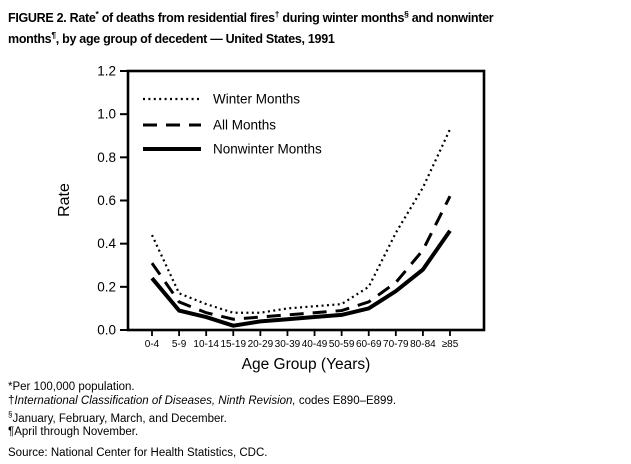 This screenshot has width=631, height=464. What do you see at coordinates (106, 286) in the screenshot?
I see `y-tick-label: 0.2` at bounding box center [106, 286].